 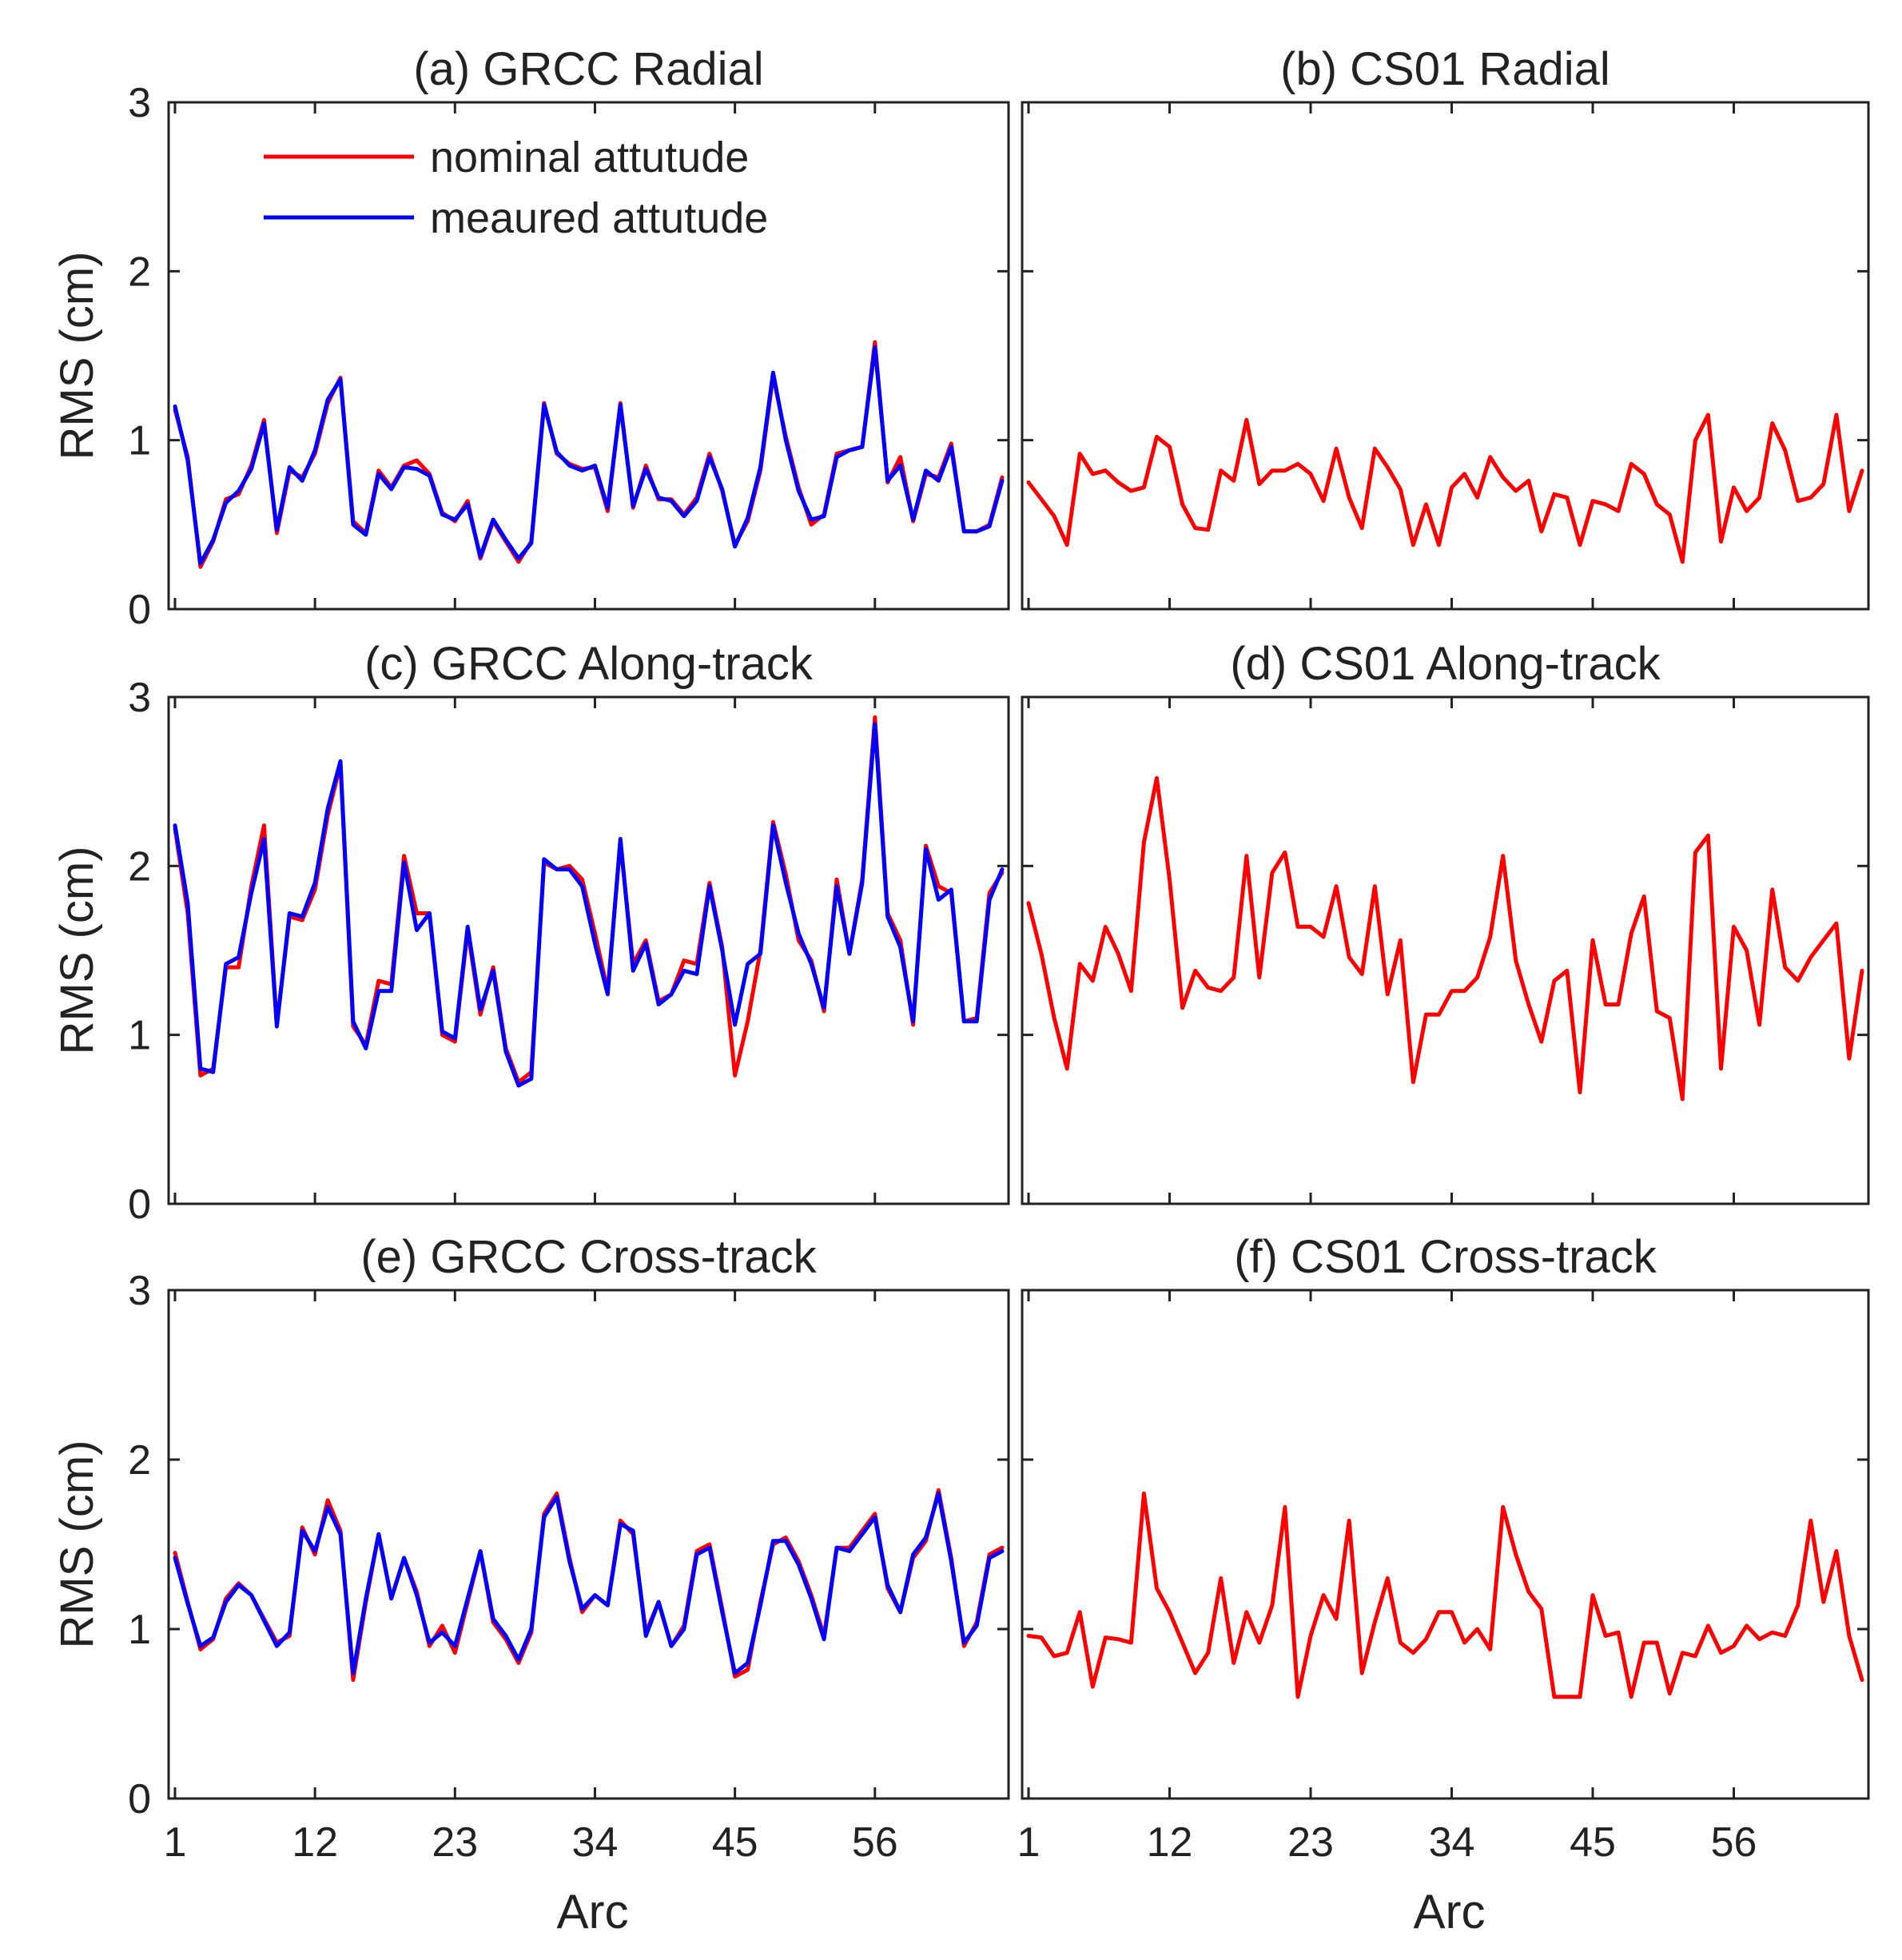 I want to click on panel-b: (b) CS01 Radial, so click(x=1445, y=327).